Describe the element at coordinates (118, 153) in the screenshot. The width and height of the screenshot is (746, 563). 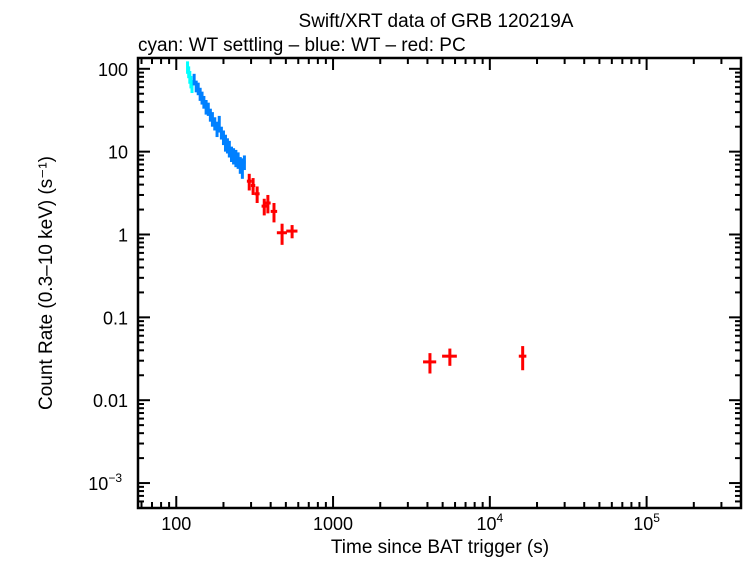
I see `y-tick-label: 10` at that location.